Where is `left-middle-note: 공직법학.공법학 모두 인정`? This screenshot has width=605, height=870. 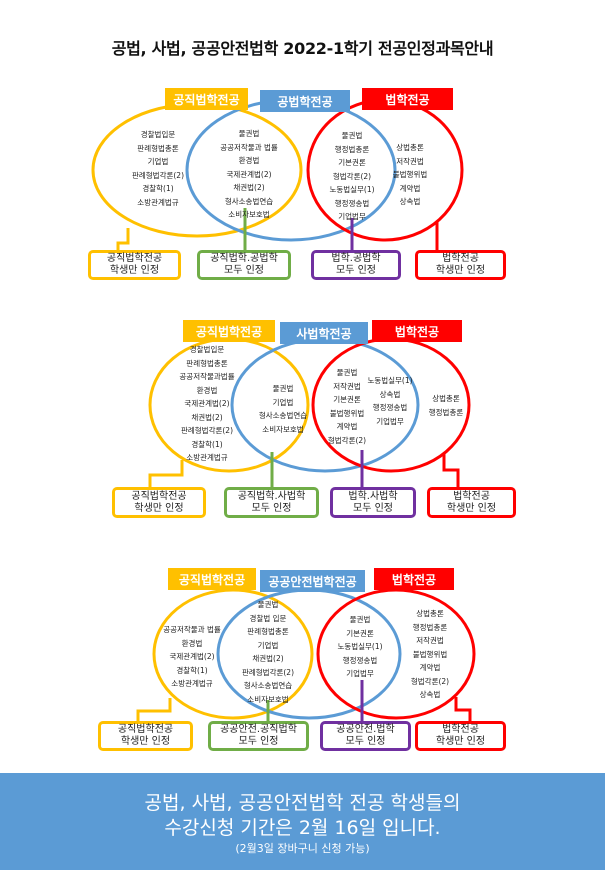
left-middle-note: 공직법학.공법학 모두 인정 is located at coordinates (244, 265).